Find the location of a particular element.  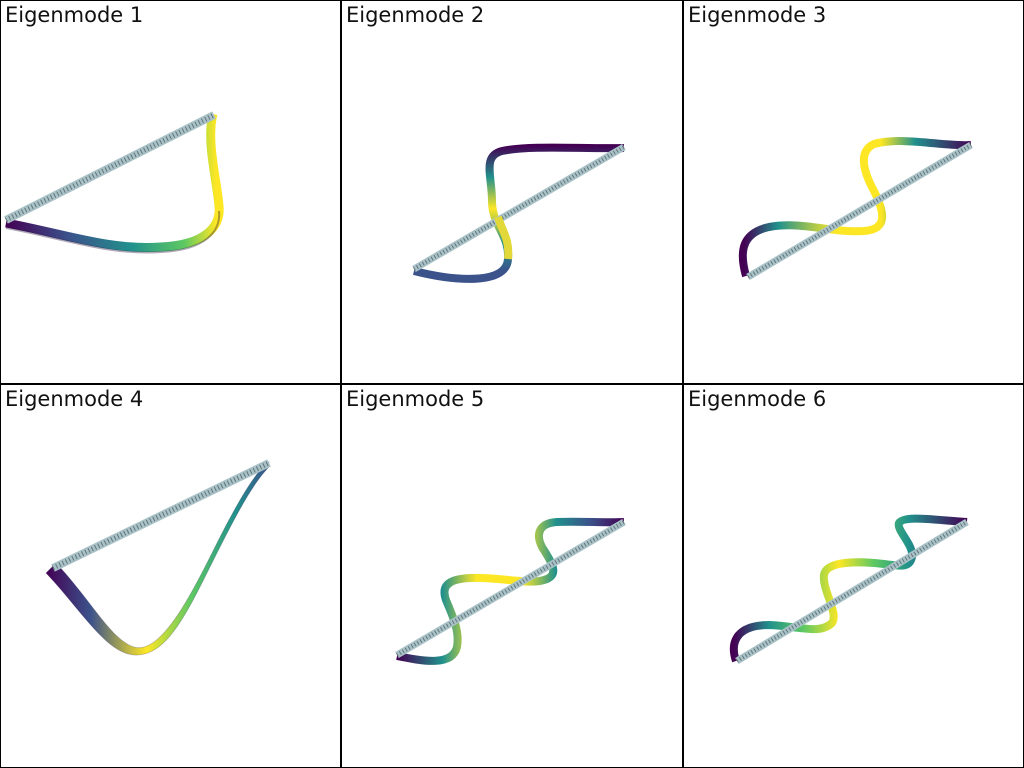

eigenmode-6-render is located at coordinates (849, 589).